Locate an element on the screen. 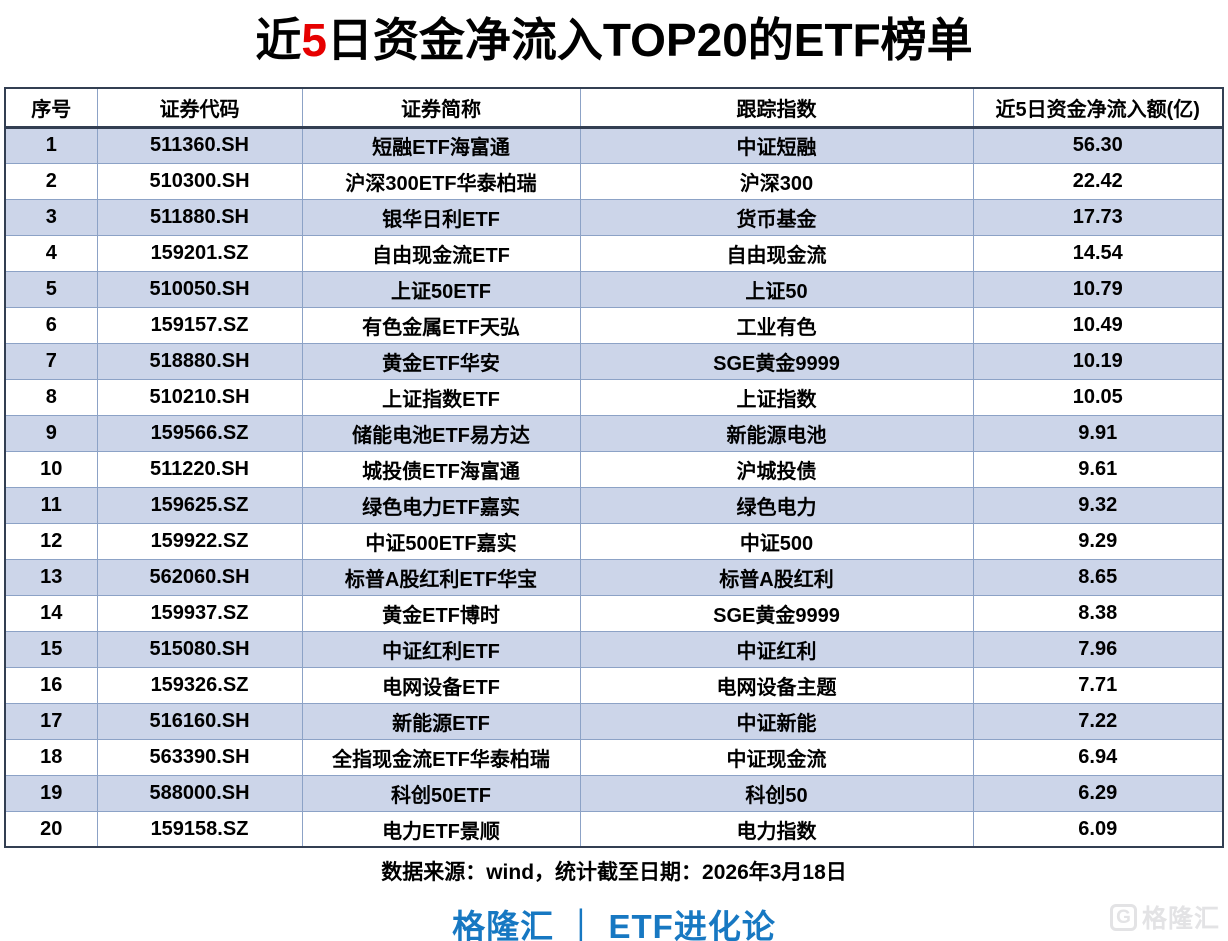  table-row: 3 511880.SH 银华日利ETF 货币基金 17.73 is located at coordinates (614, 217).